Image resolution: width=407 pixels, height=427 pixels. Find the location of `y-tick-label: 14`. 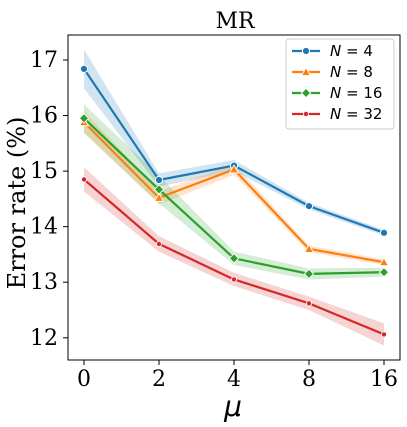

y-tick-label: 14 is located at coordinates (44, 227).